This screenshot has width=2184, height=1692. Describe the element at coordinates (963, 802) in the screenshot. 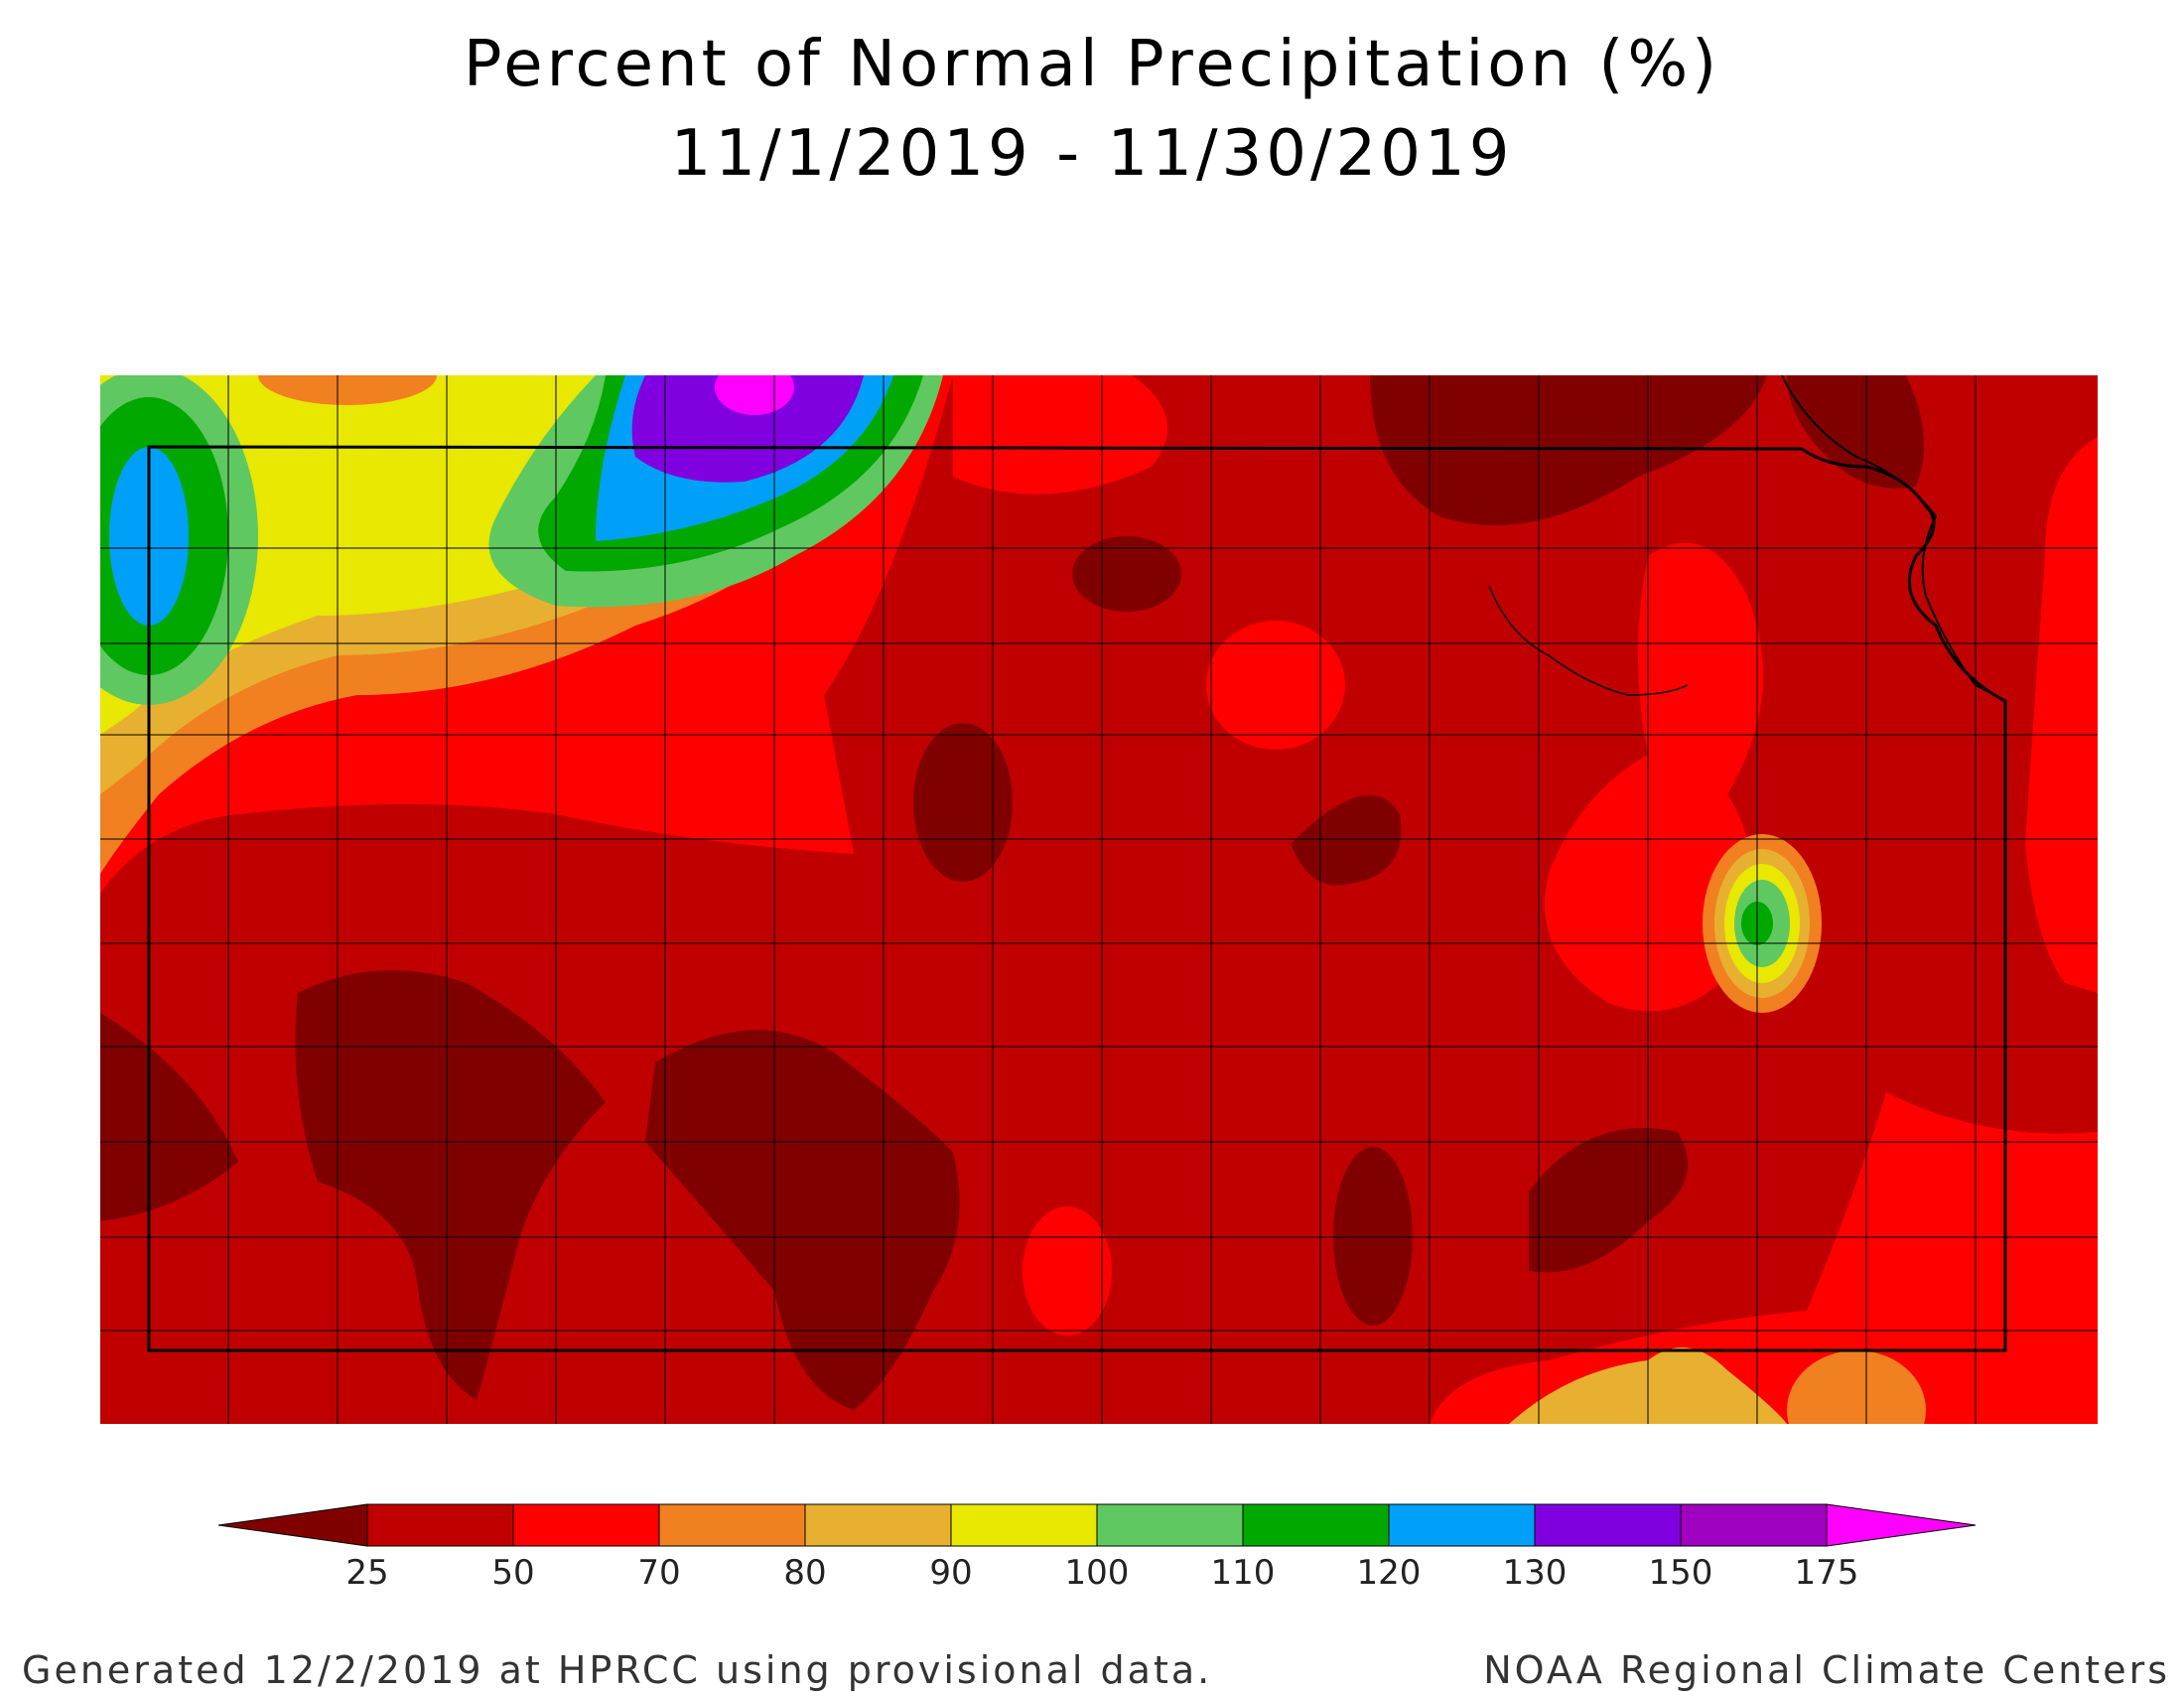

I see `region-darkred-central` at that location.